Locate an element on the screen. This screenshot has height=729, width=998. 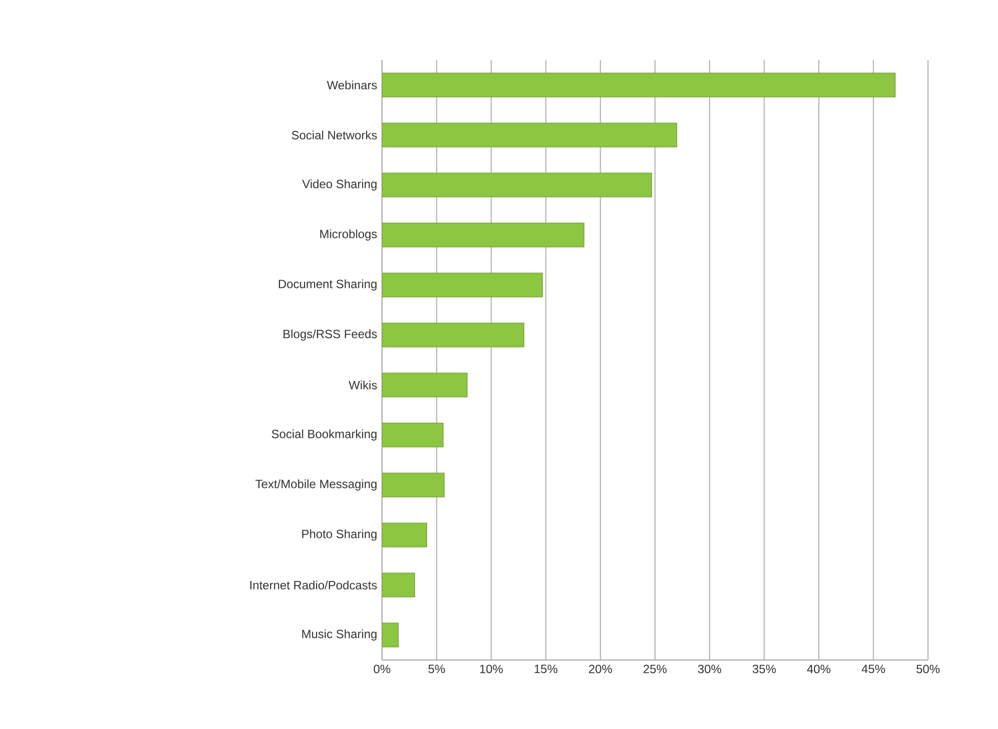
y-tick-label: Document Sharing is located at coordinates (327, 285).